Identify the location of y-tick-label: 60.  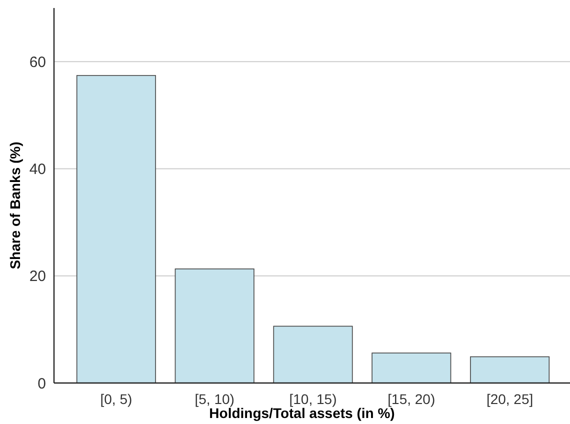
(37, 62).